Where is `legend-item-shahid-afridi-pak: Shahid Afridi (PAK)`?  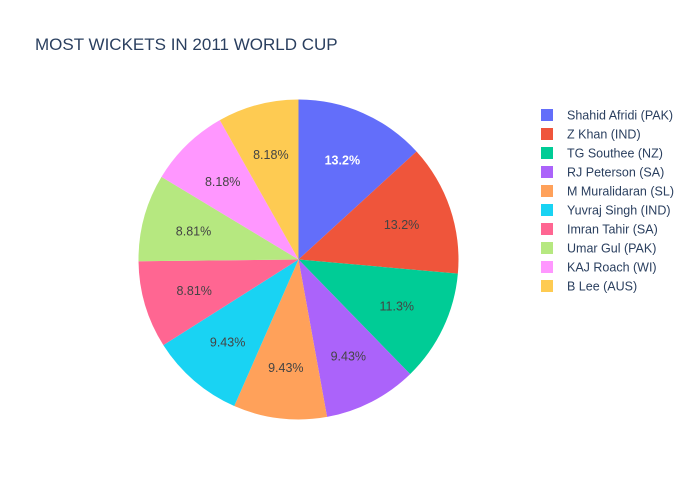
legend-item-shahid-afridi-pak: Shahid Afridi (PAK) is located at coordinates (607, 116).